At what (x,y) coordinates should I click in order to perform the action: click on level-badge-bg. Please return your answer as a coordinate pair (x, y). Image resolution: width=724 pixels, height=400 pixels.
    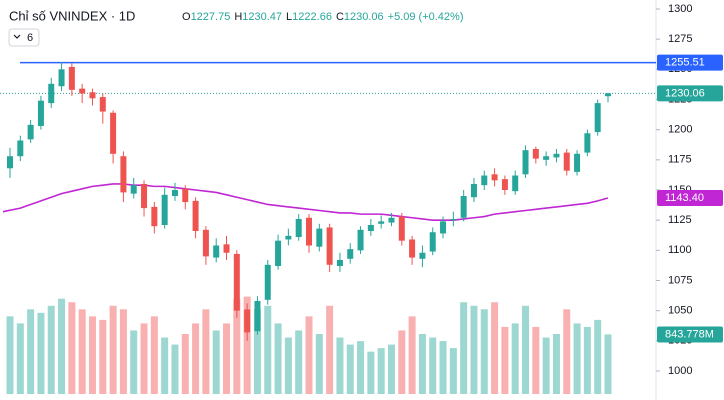
    Looking at the image, I should click on (690, 62).